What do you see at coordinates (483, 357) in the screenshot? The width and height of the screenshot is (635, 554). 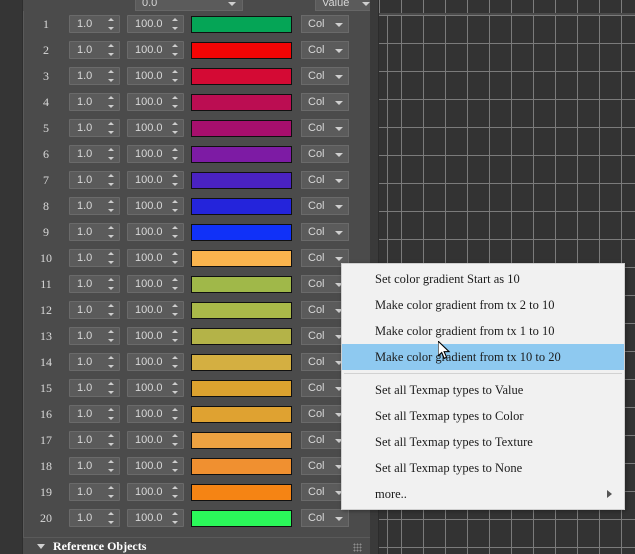 I see `context-menu-item: Make color gradient from tx 10 to 20` at bounding box center [483, 357].